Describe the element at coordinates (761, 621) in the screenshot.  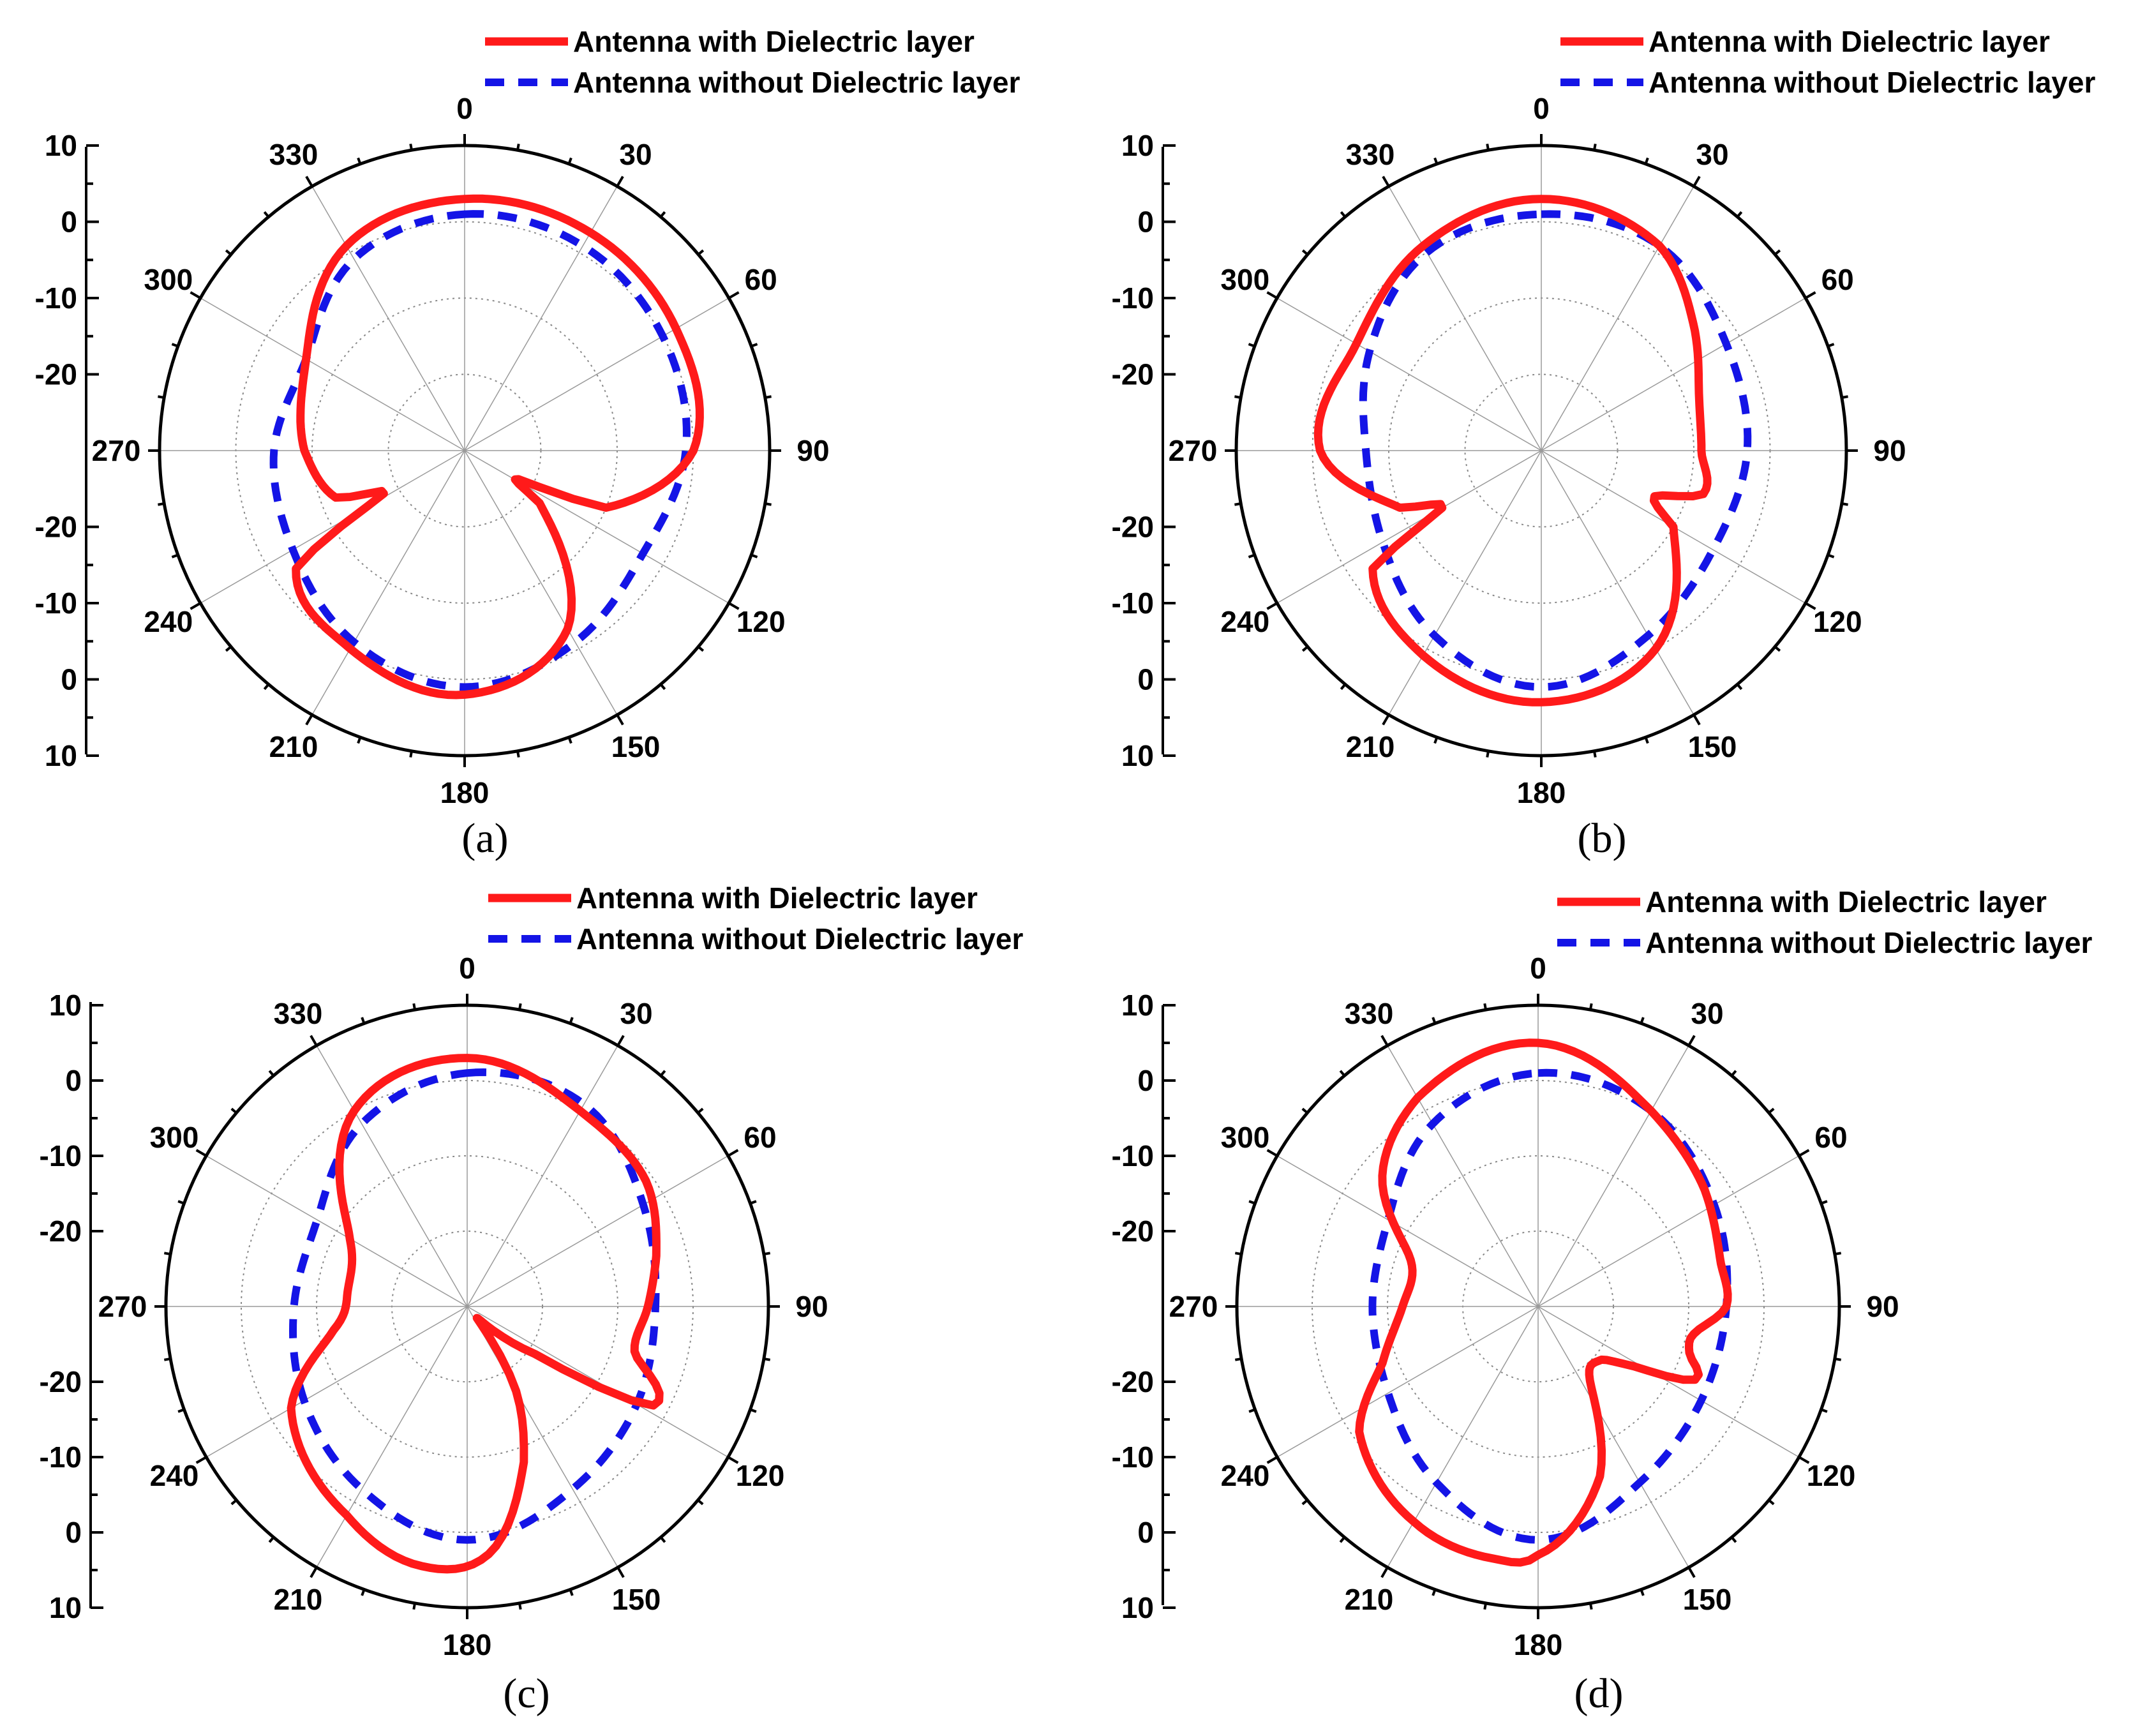
I see `angle-tick-label: 120` at that location.